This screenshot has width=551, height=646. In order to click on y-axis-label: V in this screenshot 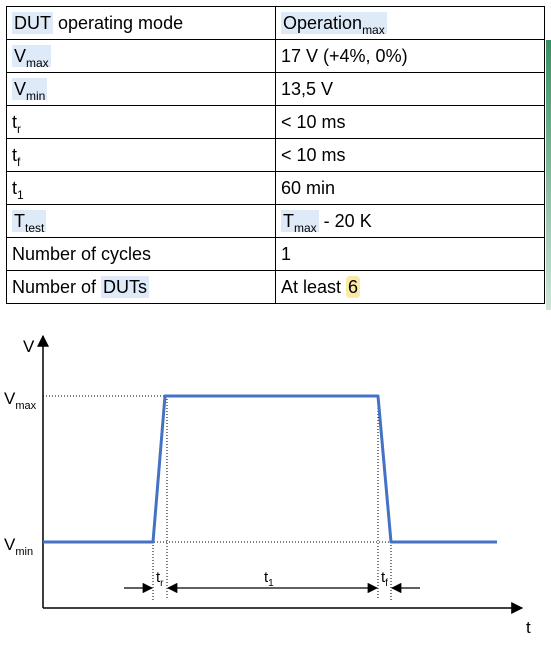, I will do `click(29, 346)`.